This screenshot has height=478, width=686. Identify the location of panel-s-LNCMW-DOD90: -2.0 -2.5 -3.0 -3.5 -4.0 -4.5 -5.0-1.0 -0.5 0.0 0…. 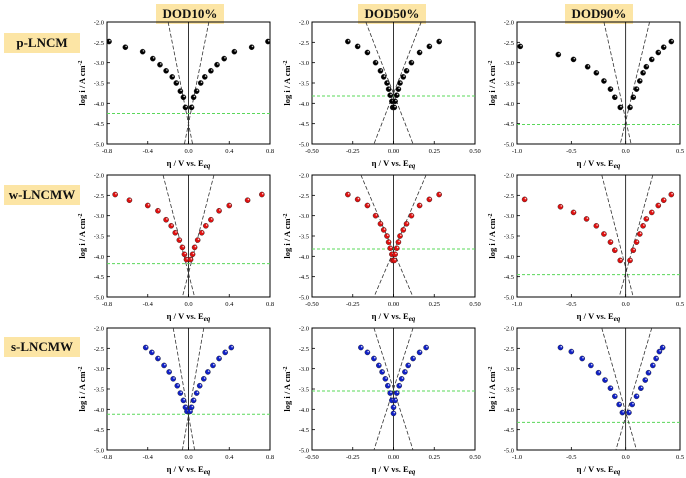
(585, 401).